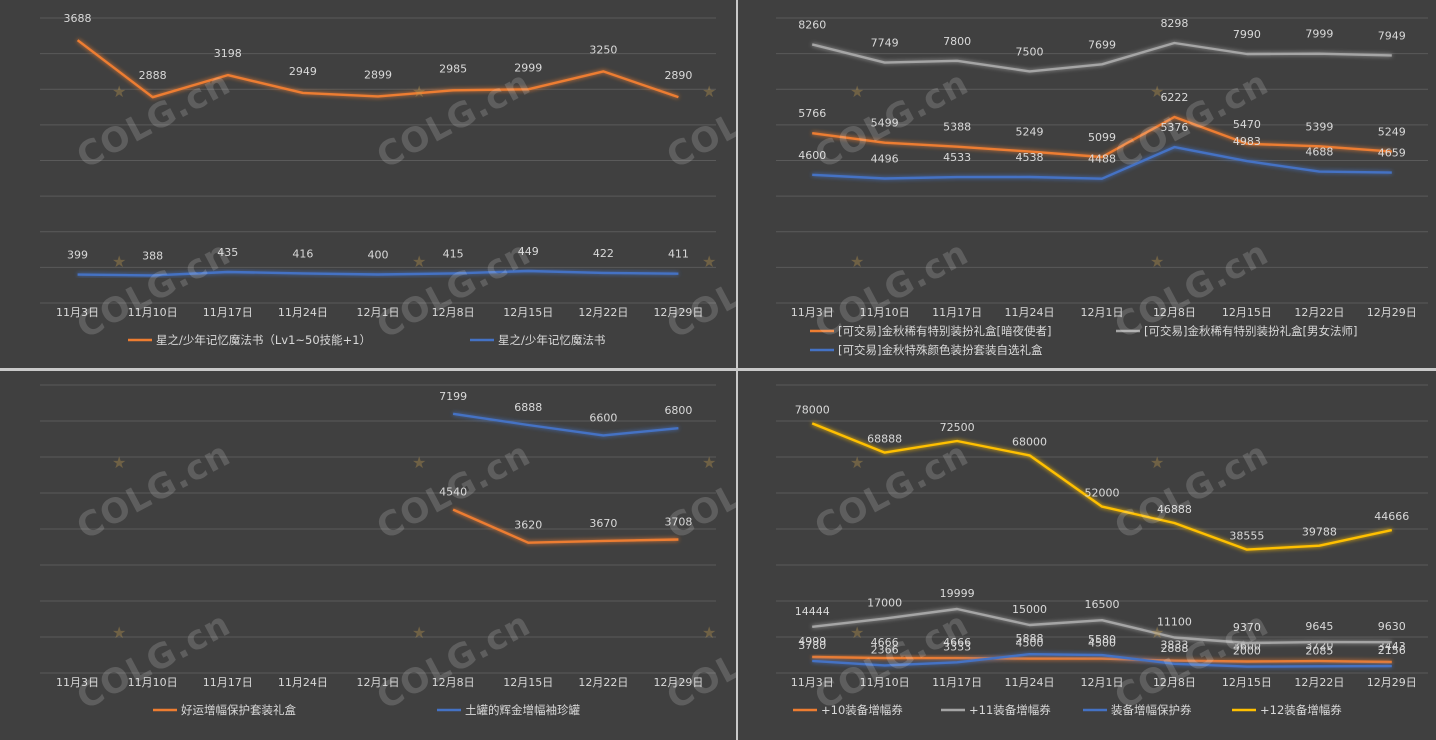 This screenshot has height=740, width=1436. I want to click on data-label: 6800, so click(678, 410).